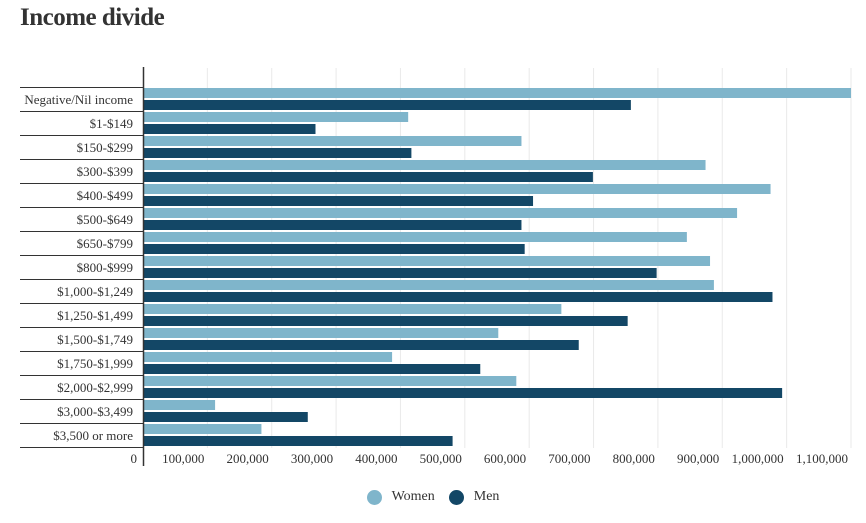 This screenshot has width=866, height=523. I want to click on legend: Women Men, so click(433, 497).